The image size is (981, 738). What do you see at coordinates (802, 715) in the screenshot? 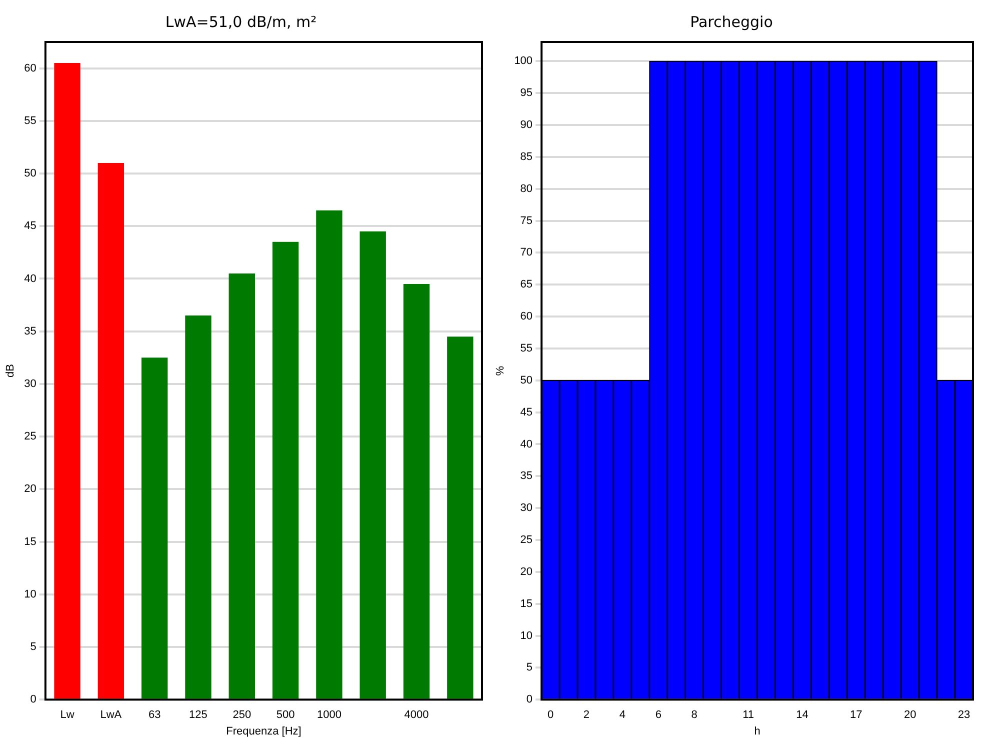
I see `x-tick-label: 14` at bounding box center [802, 715].